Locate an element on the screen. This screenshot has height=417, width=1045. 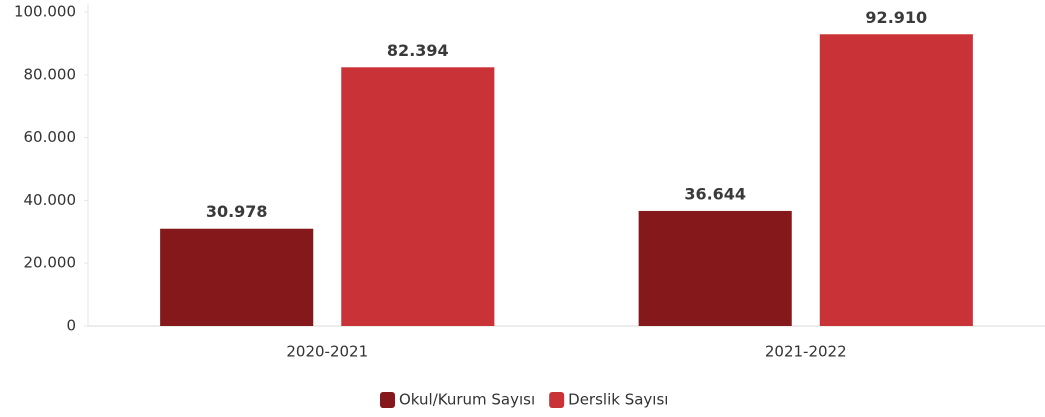
x-tick-label: 2021-2022 is located at coordinates (806, 352).